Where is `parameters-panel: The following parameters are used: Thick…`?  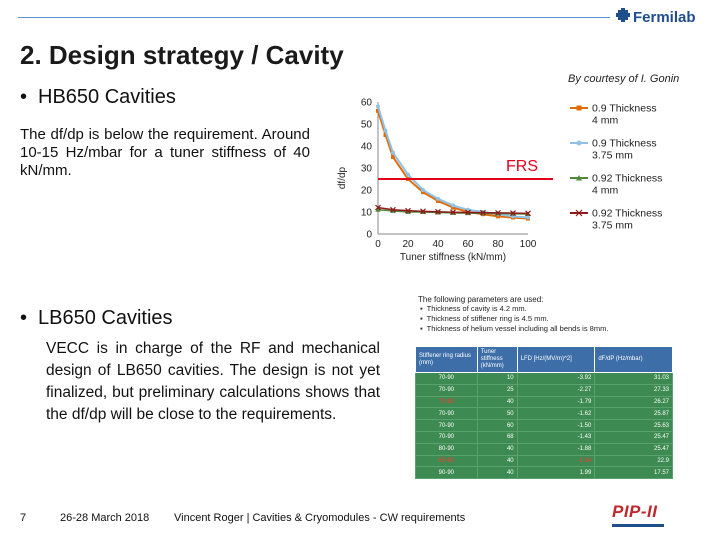 parameters-panel: The following parameters are used: Thick… is located at coordinates (542, 387).